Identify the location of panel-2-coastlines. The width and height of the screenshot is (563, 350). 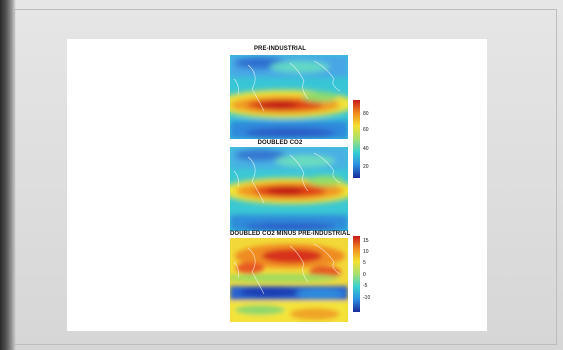
(287, 178).